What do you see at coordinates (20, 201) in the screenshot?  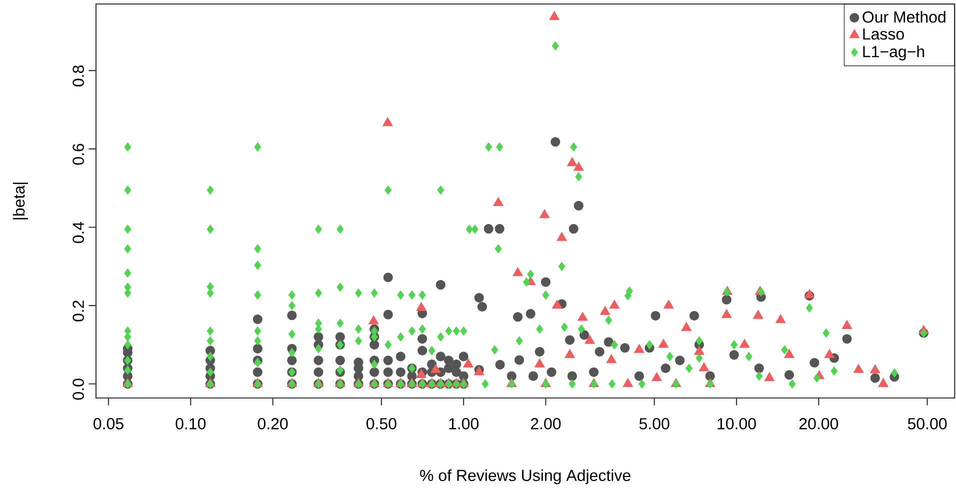 I see `y-axis-title: |beta|` at bounding box center [20, 201].